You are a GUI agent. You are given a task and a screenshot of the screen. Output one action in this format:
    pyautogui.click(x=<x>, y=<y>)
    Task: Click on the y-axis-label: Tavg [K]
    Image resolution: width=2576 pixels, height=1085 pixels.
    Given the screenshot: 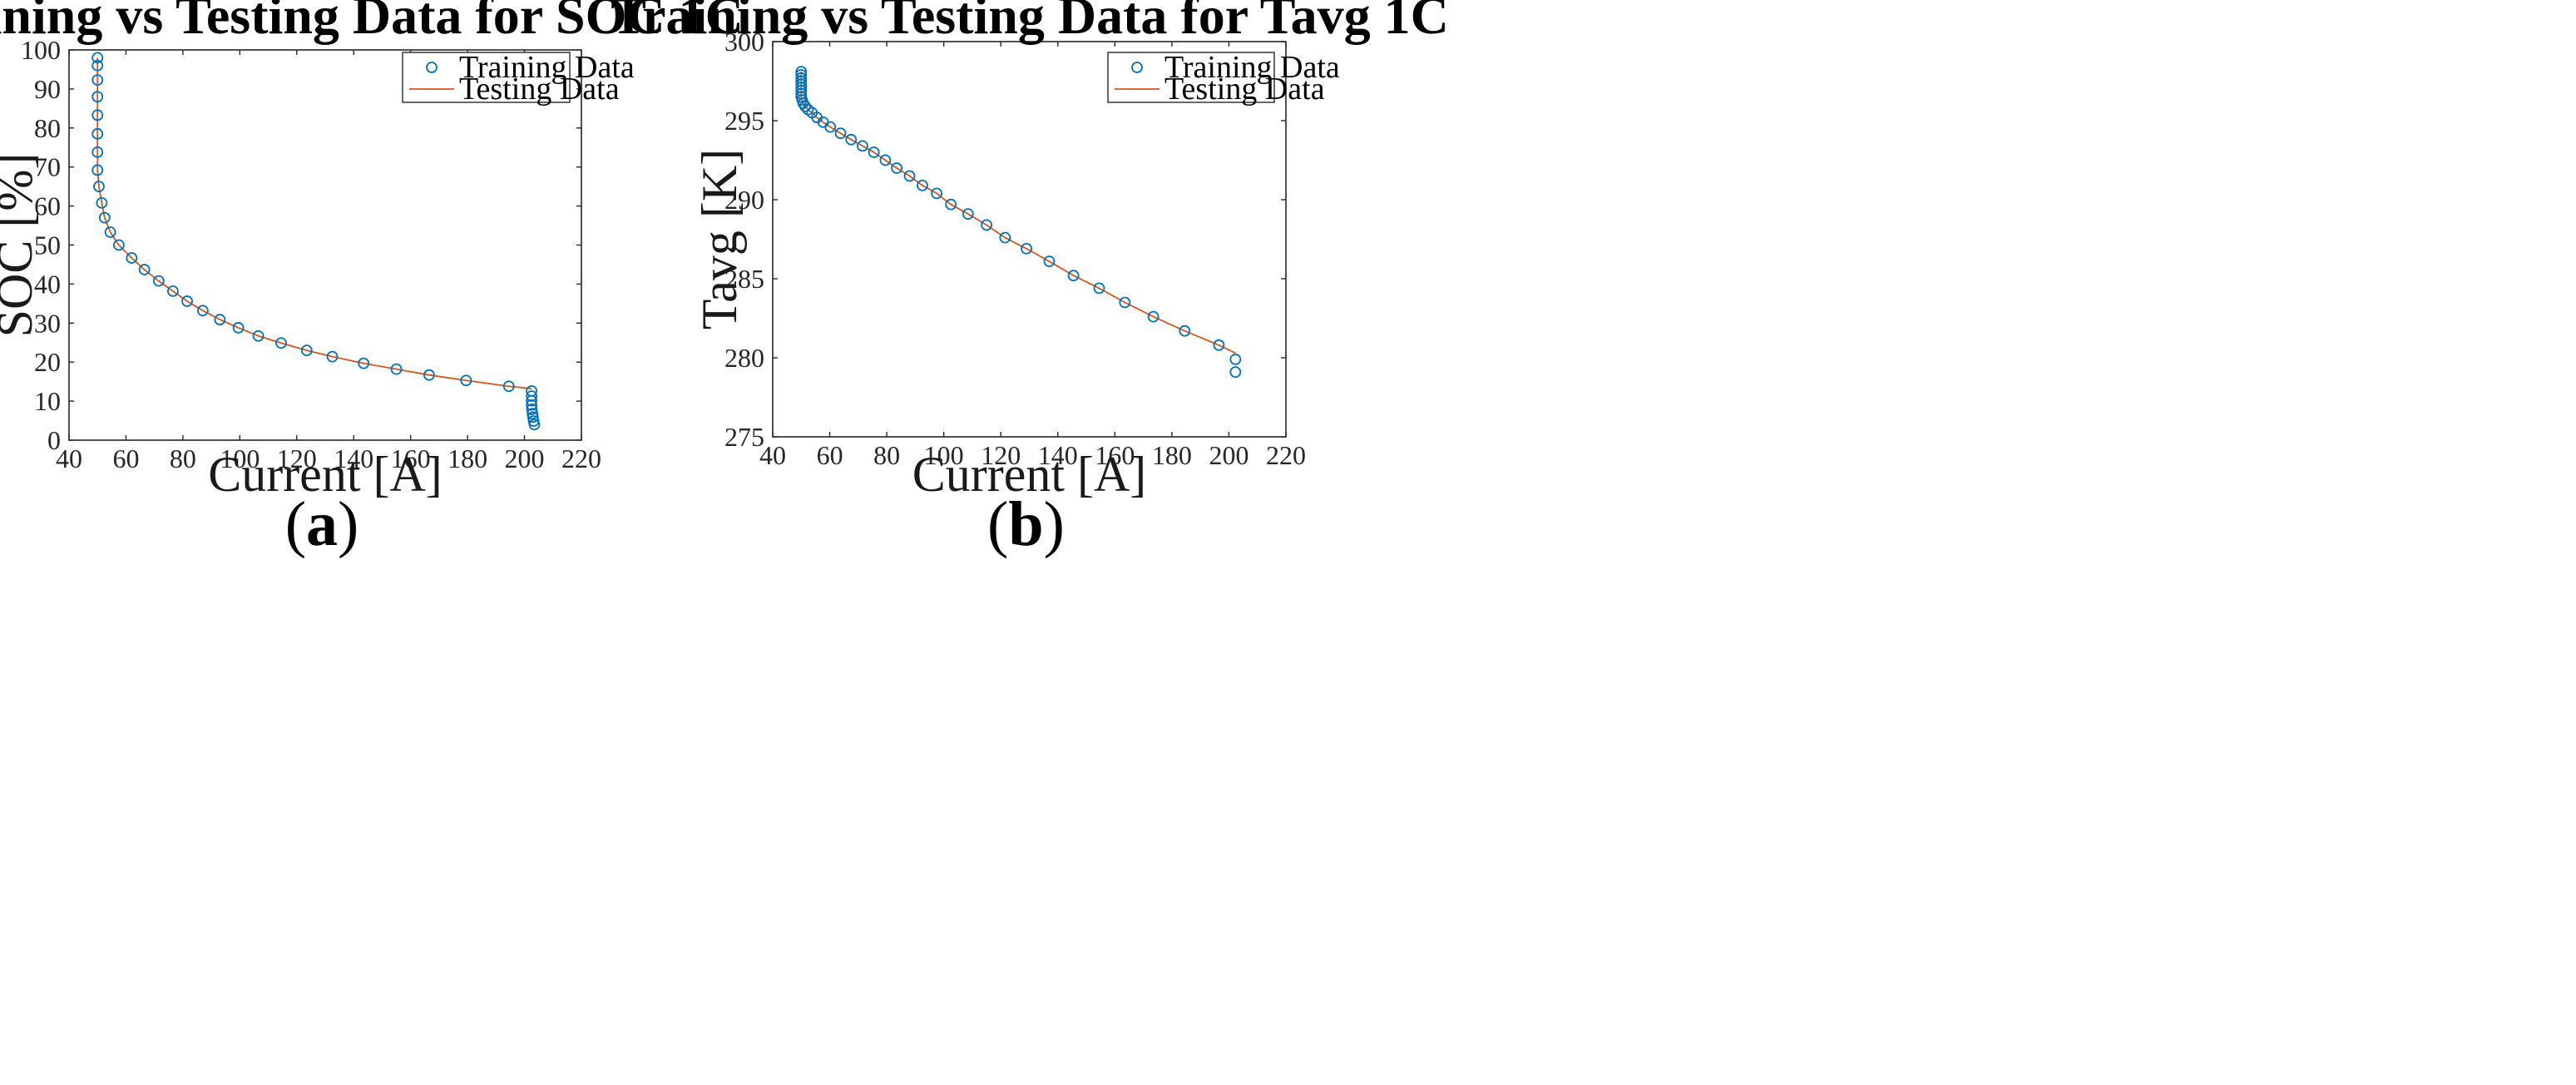 What is the action you would take?
    pyautogui.click(x=719, y=239)
    